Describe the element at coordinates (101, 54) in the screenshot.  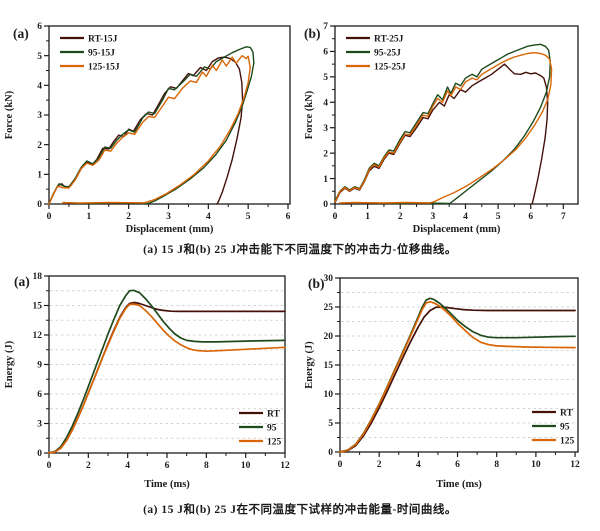
I see `svg-text: 95-15J` at that location.